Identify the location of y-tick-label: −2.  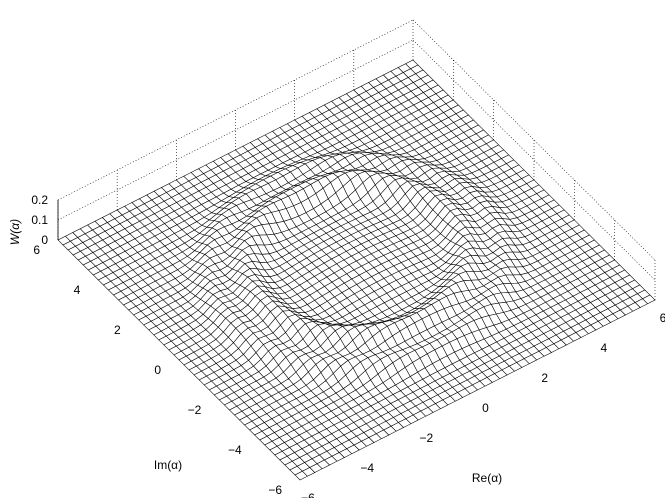
(195, 410).